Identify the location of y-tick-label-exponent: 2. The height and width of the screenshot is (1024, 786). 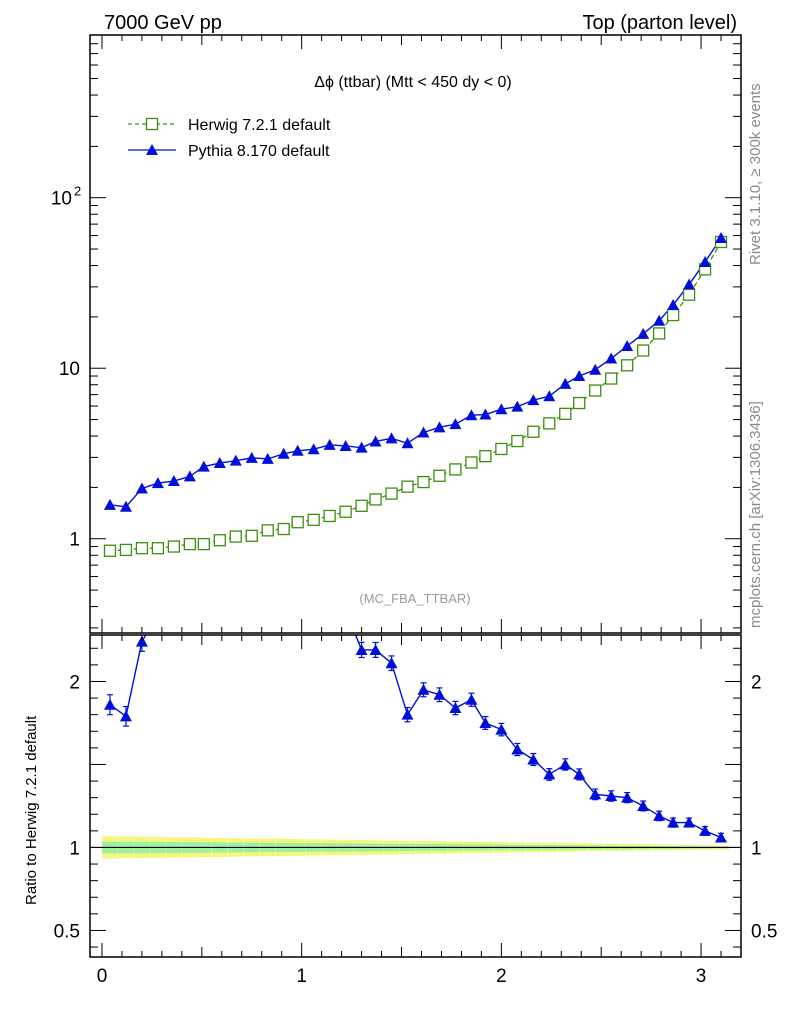
(77, 191).